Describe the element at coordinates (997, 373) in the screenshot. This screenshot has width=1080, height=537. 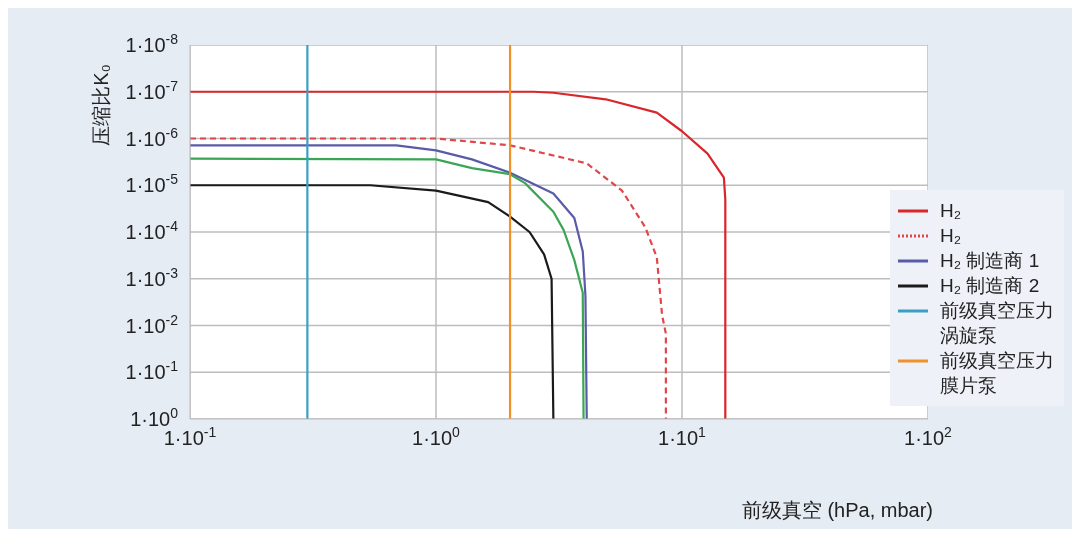
I see `legend-label: 前级真空压力膜片泵` at that location.